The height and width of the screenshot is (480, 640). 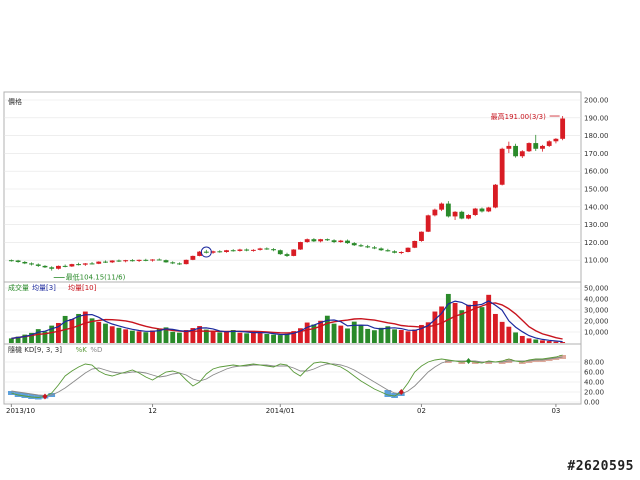 What do you see at coordinates (292, 409) in the screenshot?
I see `date-axis: 2013/10 12 2014/01 02 03` at bounding box center [292, 409].